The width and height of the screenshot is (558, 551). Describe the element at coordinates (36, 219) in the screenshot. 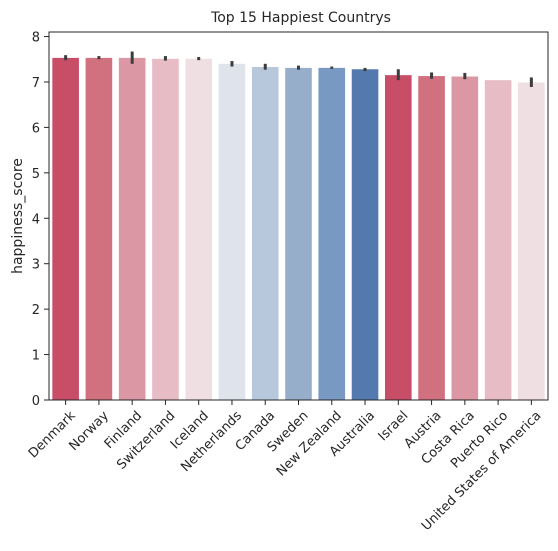

I see `y-tick-label: 4` at that location.